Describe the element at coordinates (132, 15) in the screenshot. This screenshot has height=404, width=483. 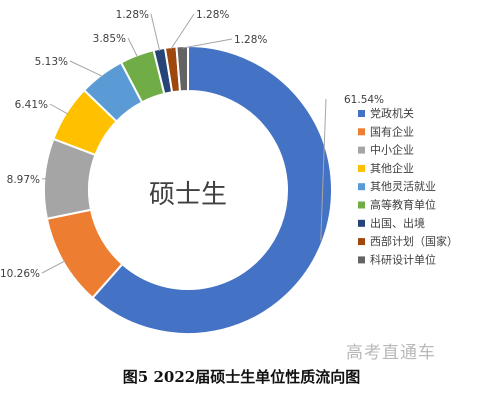
I see `data-label-7: 1.28%` at that location.